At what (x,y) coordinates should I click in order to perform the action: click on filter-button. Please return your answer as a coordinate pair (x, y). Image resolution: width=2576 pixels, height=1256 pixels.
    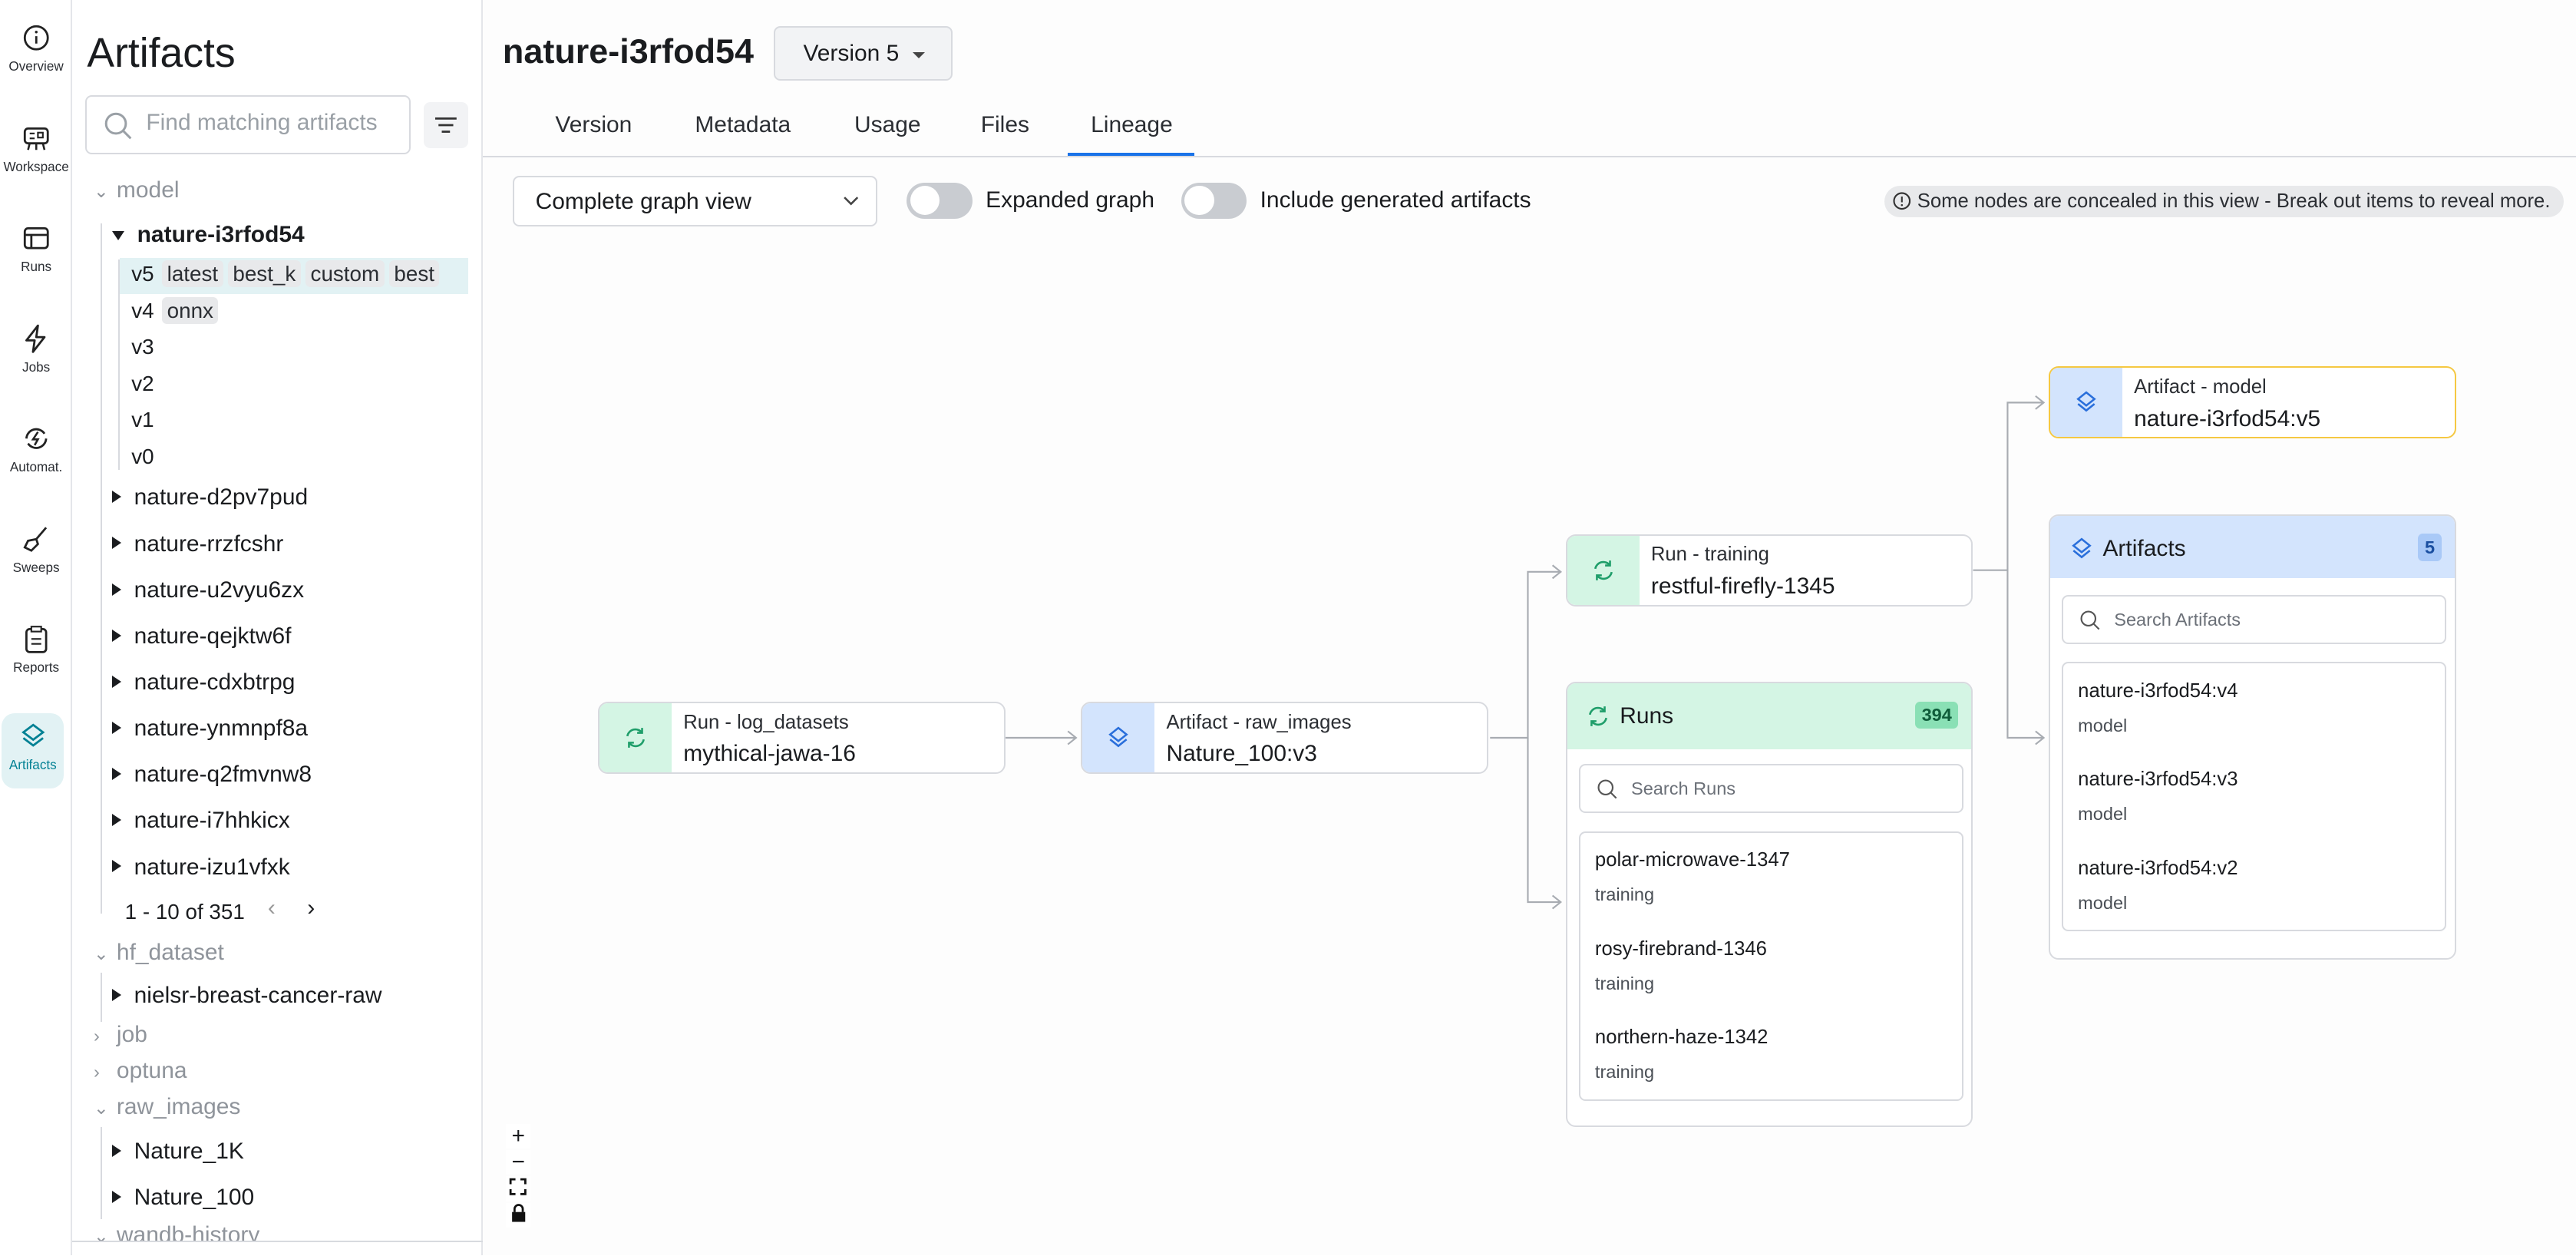
    Looking at the image, I should click on (446, 125).